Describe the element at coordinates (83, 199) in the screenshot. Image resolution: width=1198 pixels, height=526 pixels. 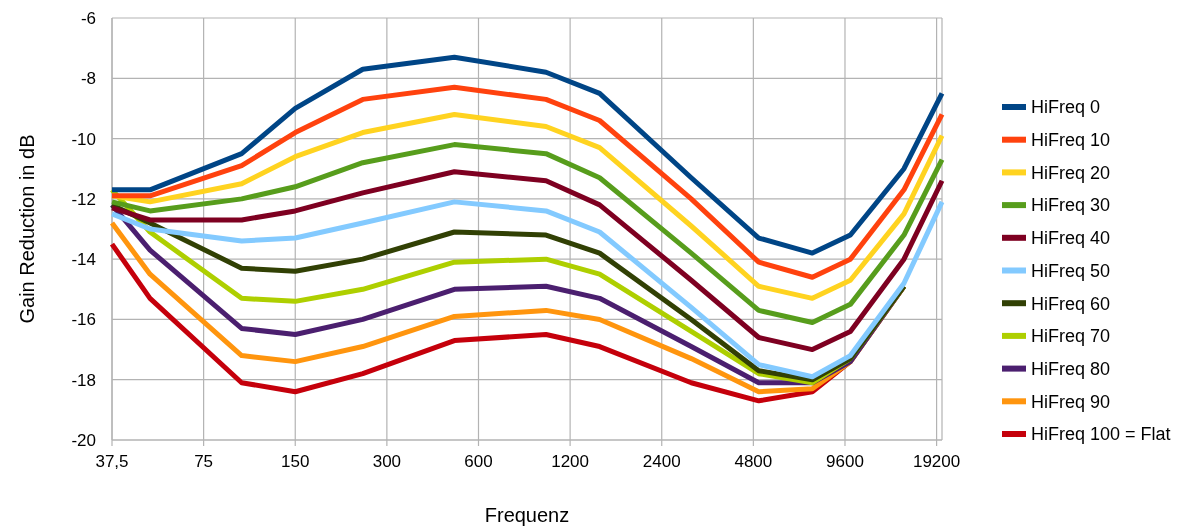
I see `y-tick-label: -12` at that location.